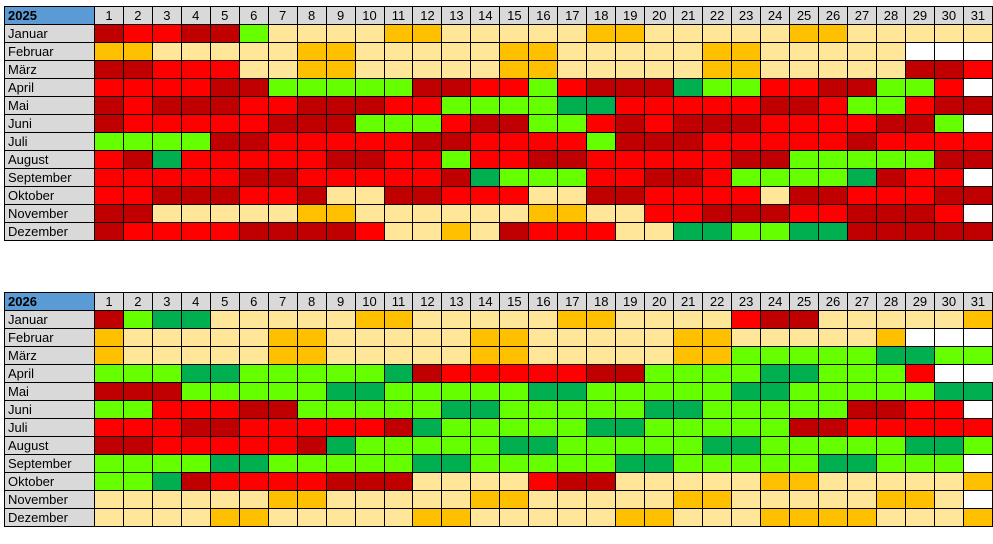  I want to click on month-label: Februar, so click(49, 51).